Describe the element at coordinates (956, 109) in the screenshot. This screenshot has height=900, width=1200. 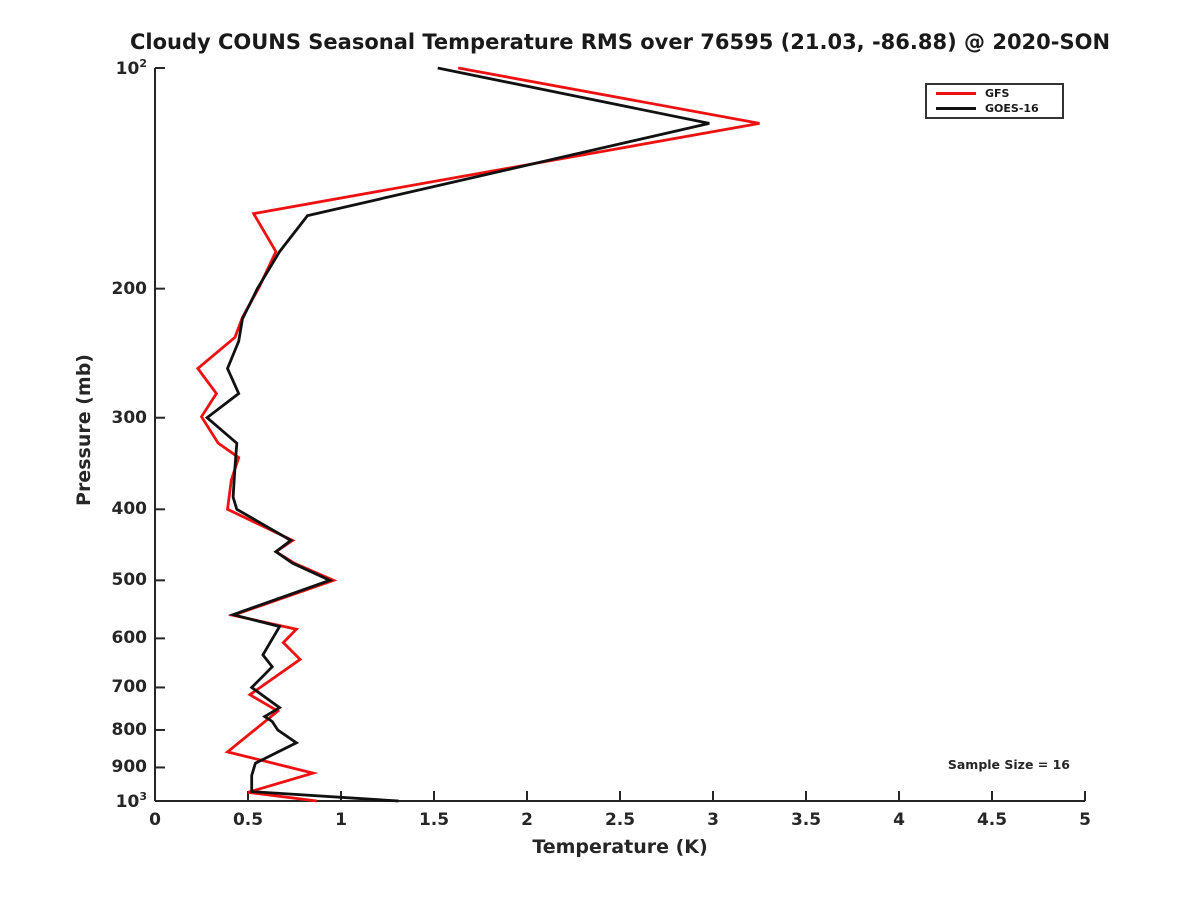
I see `goes16-line-sample` at that location.